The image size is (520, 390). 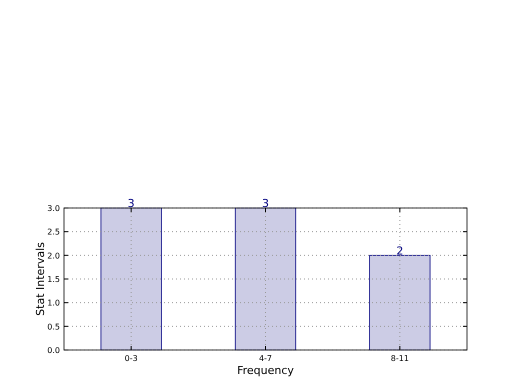 I want to click on x-tick-label: 0-3, so click(x=131, y=358).